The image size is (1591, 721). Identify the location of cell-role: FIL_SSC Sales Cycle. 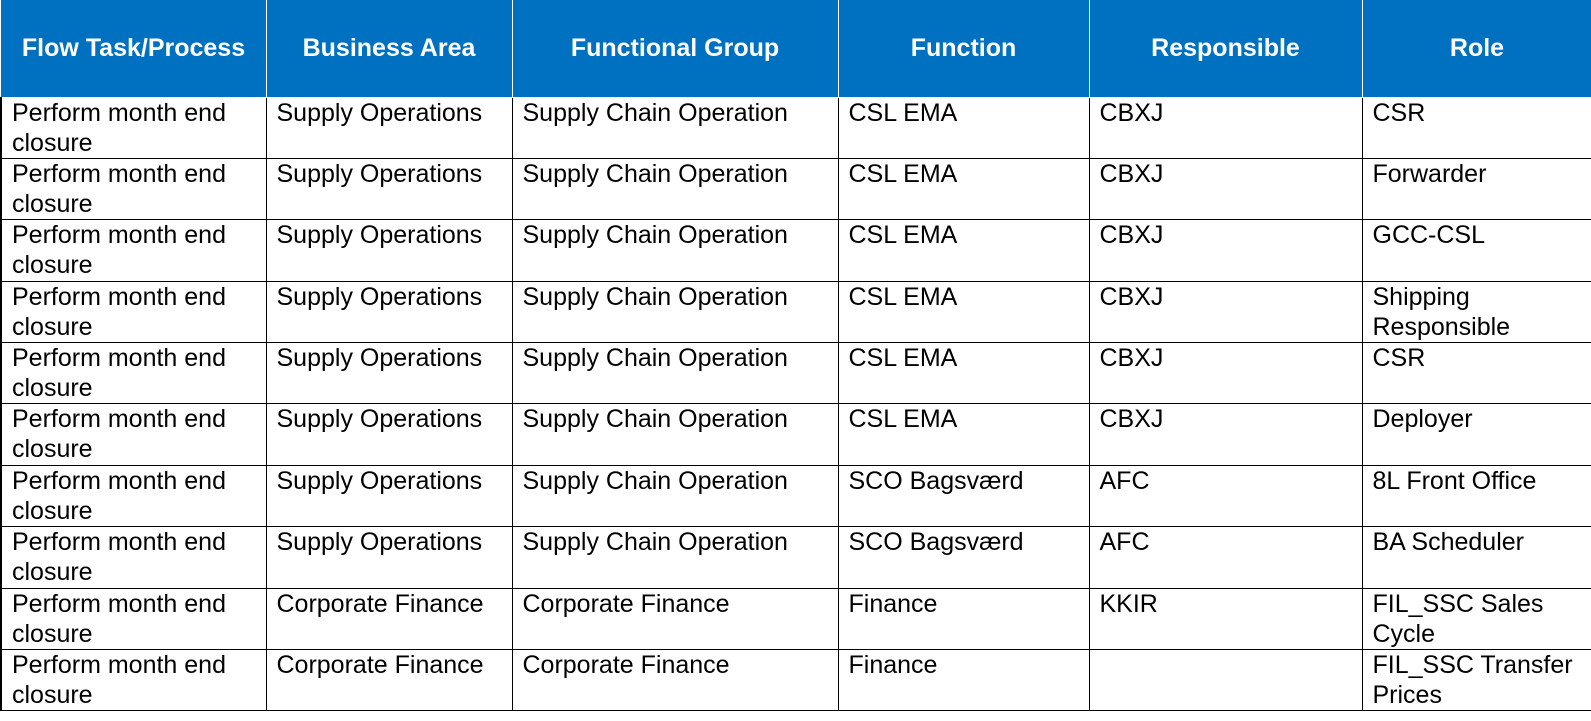
(1476, 619).